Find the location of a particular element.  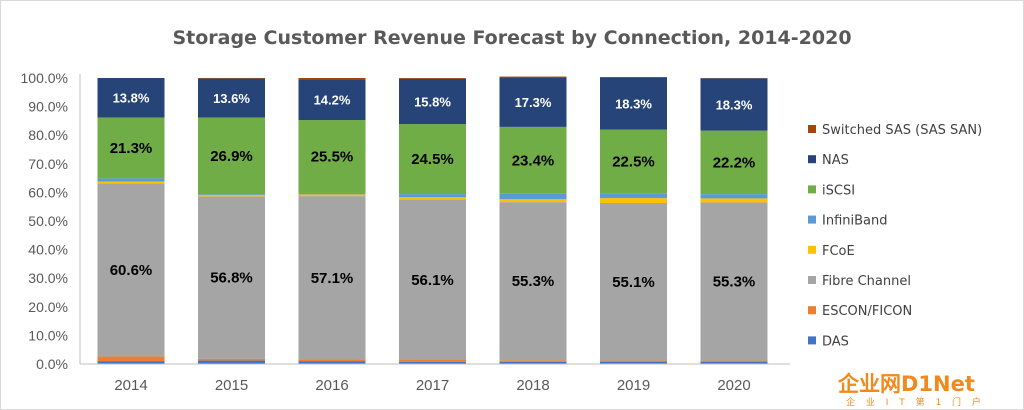

legend-item: DAS is located at coordinates (828, 341).